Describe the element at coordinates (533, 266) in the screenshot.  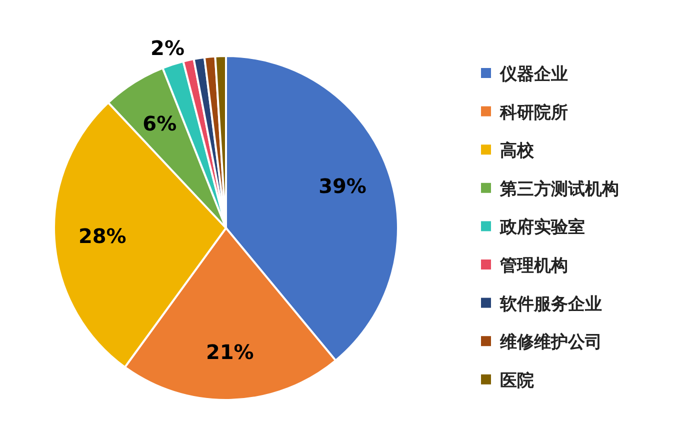
I see `legend-label: 管理机构` at that location.